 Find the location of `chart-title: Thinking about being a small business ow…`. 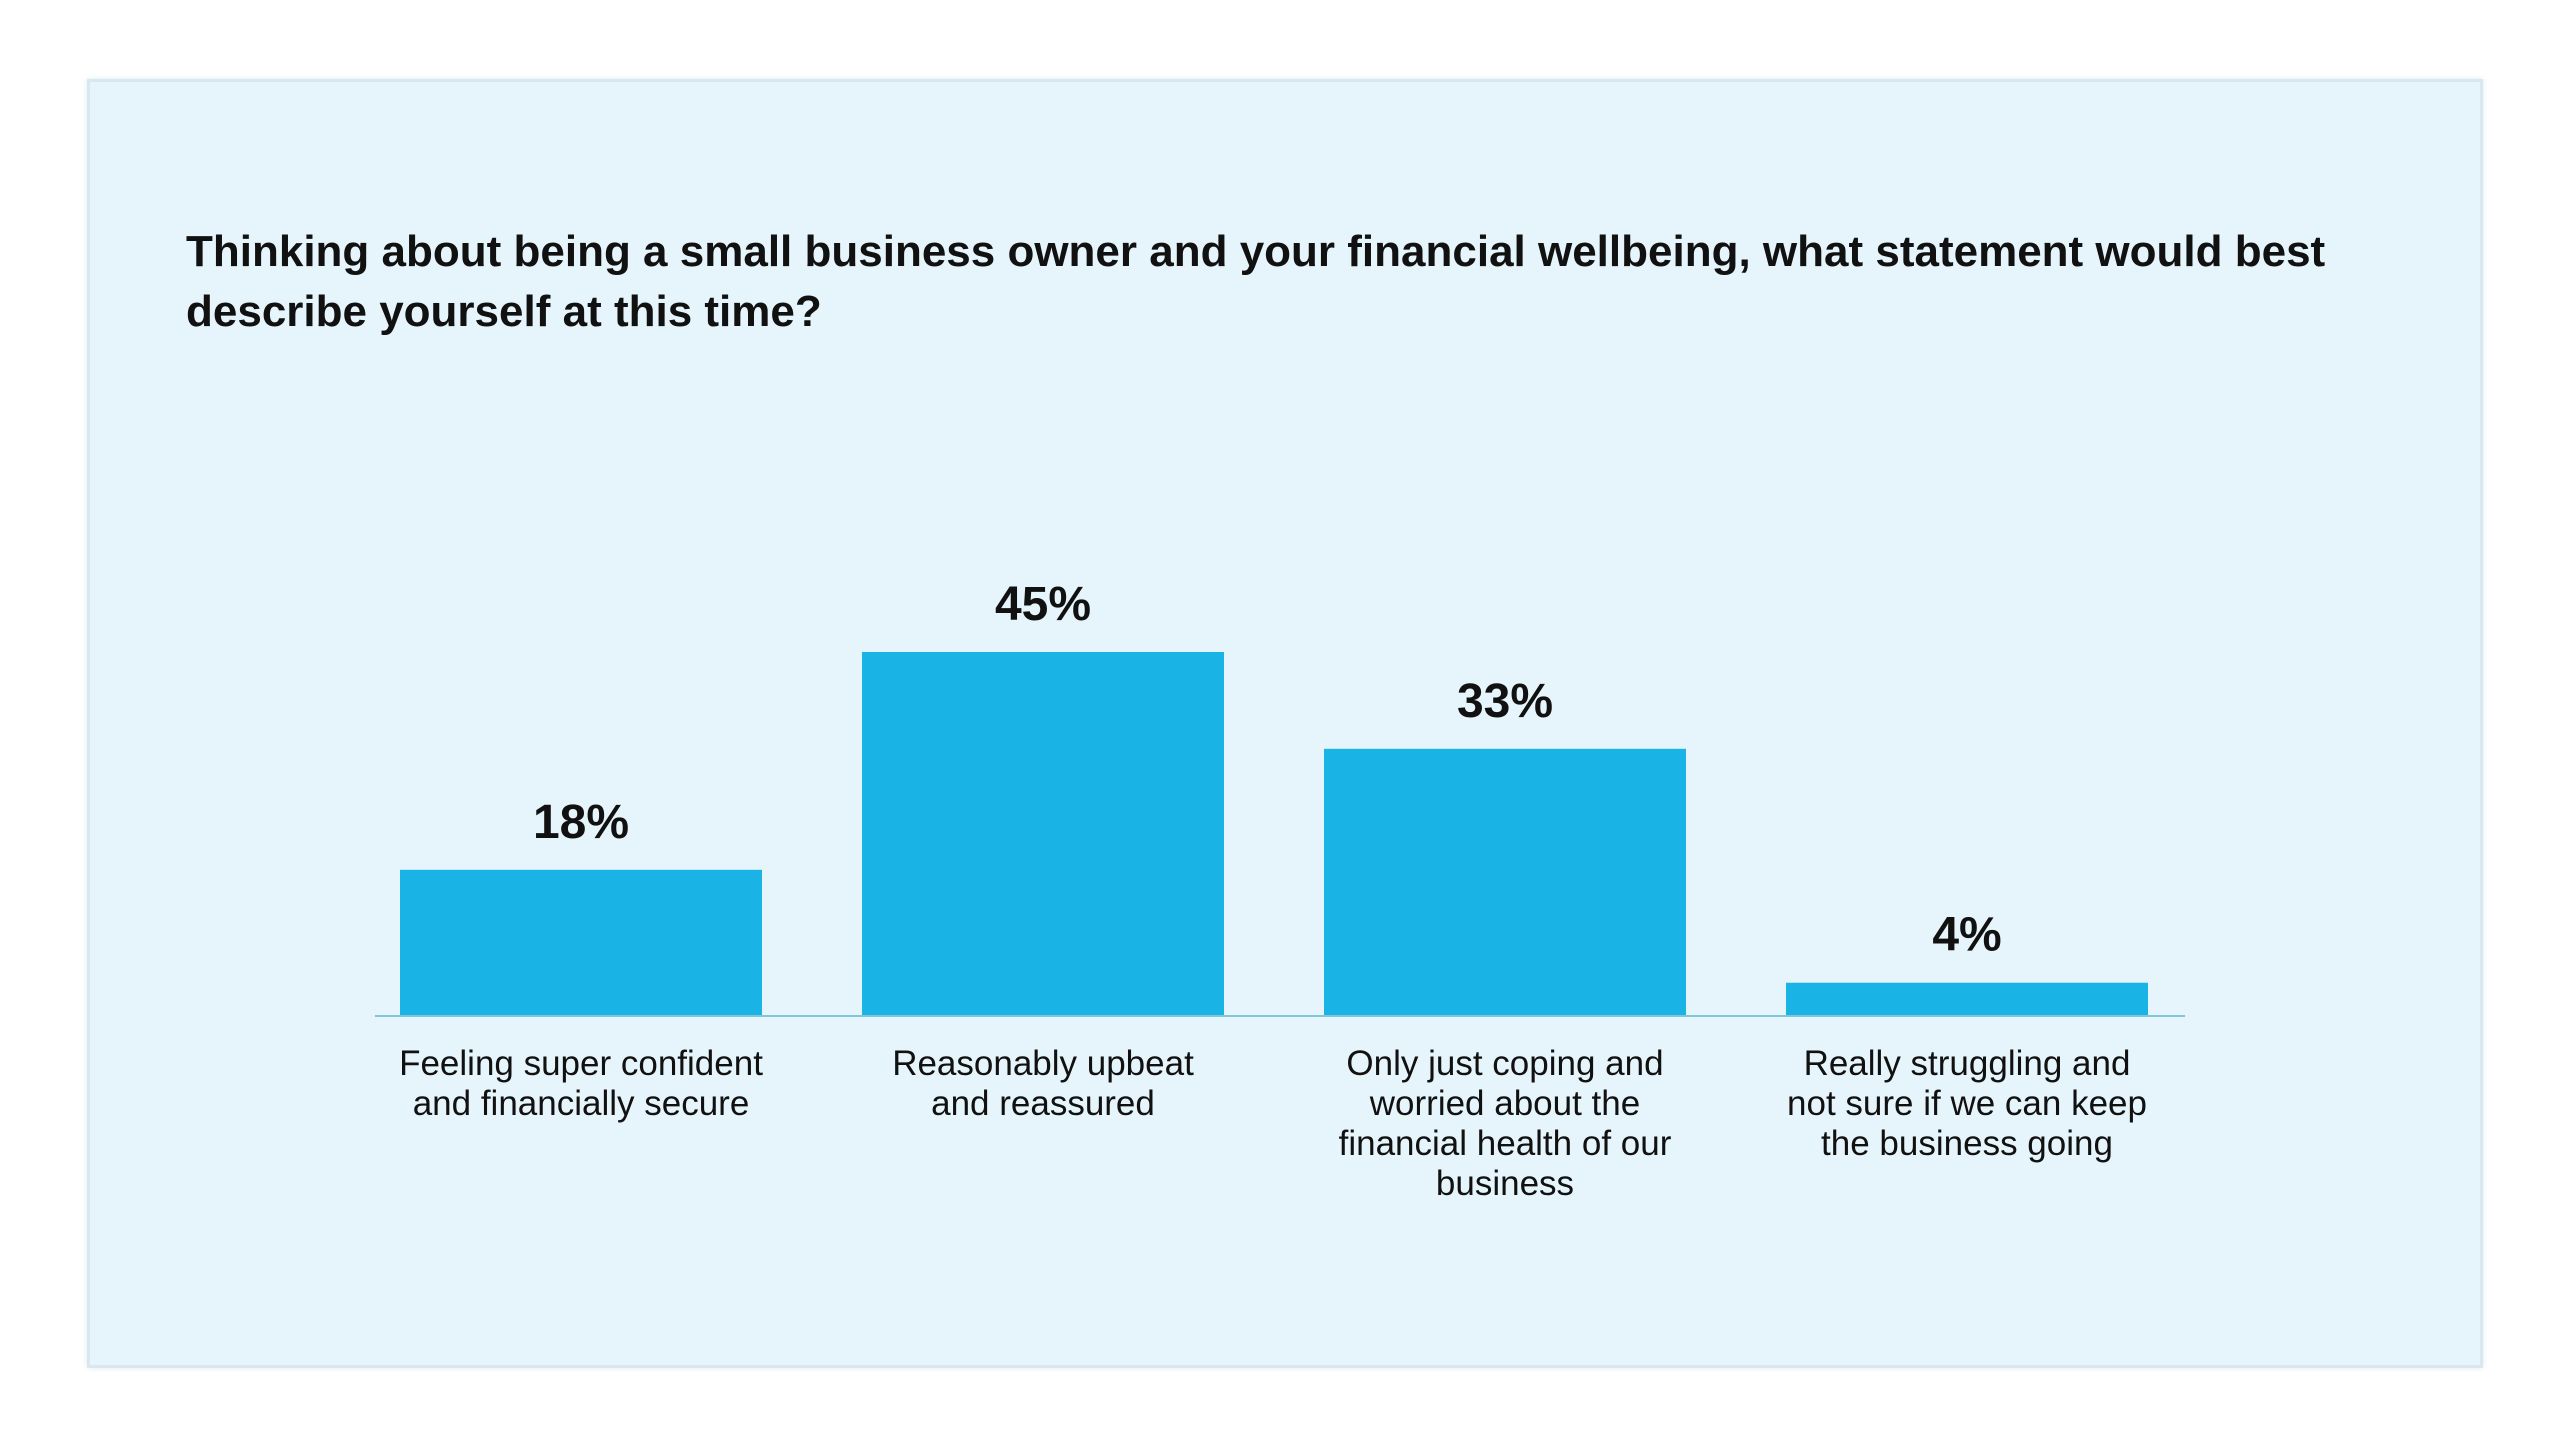

chart-title: Thinking about being a small business ow… is located at coordinates (1256, 281).